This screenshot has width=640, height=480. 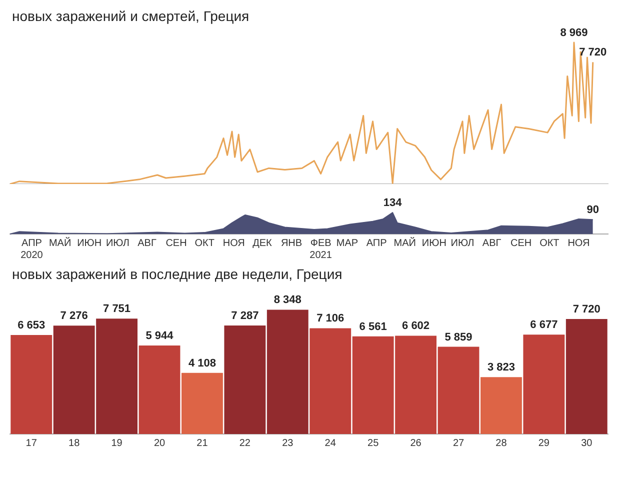 What do you see at coordinates (574, 33) in the screenshot?
I see `data-label: 8 969` at bounding box center [574, 33].